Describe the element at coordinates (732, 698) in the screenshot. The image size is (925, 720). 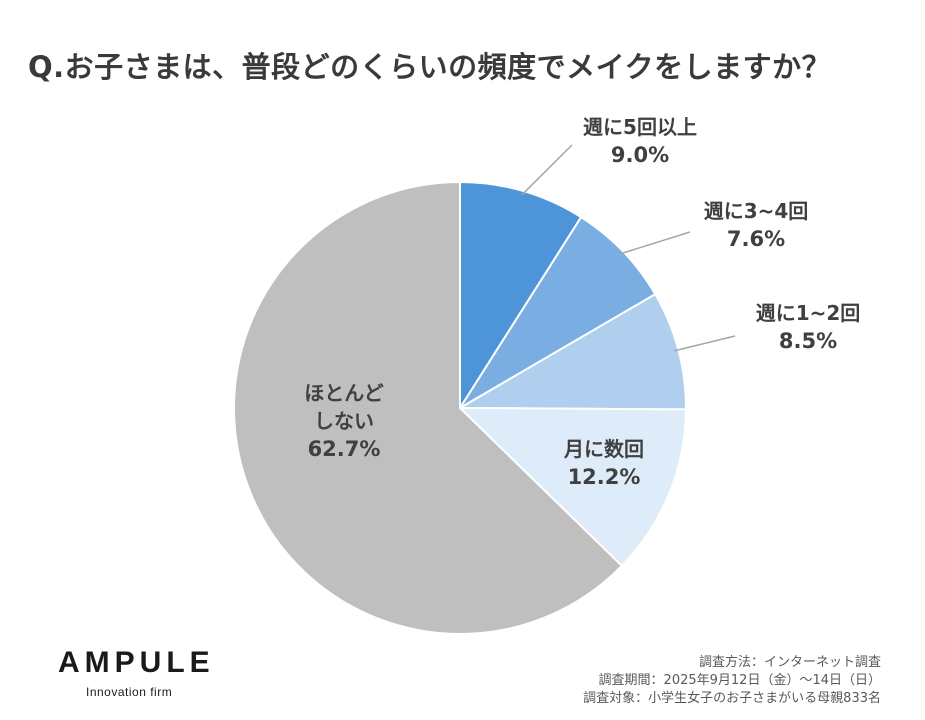
I see `survey-target: 調査対象：小学生女子のお子さまがいる母親833名` at that location.